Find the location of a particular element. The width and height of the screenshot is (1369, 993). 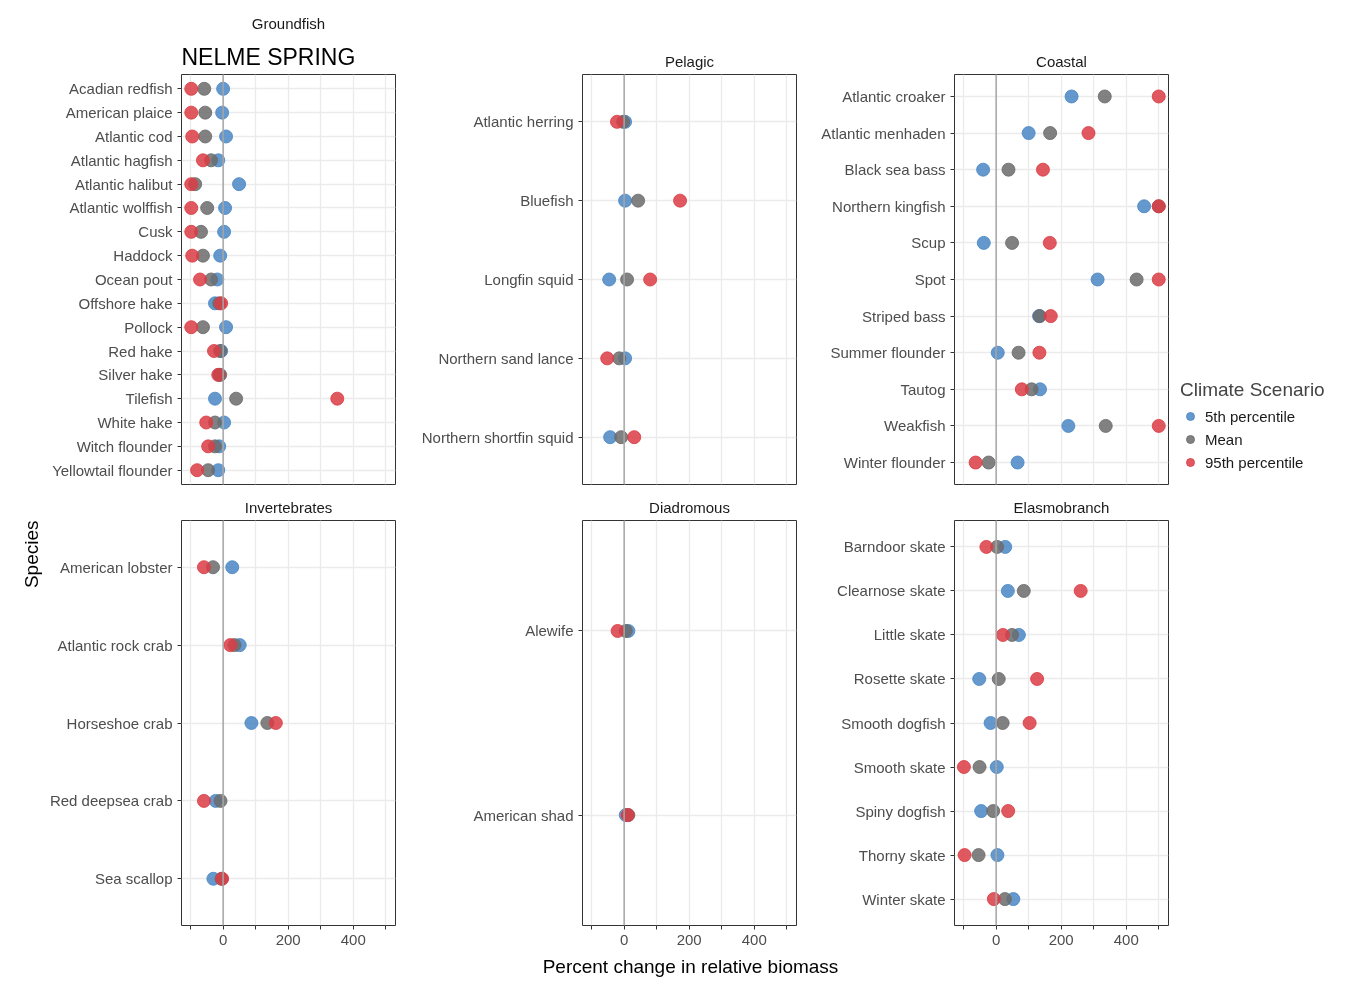

y-tick-label: Smooth dogfish is located at coordinates (893, 723).